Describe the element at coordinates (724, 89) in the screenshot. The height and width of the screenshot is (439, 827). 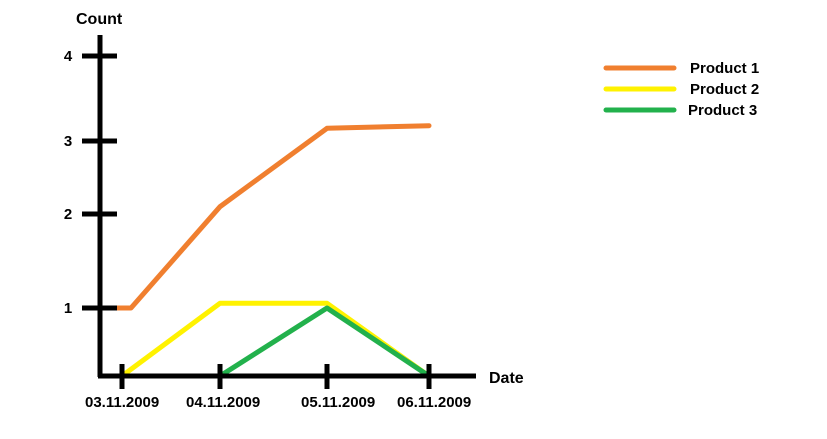
I see `legend-label-2: Product 2` at that location.